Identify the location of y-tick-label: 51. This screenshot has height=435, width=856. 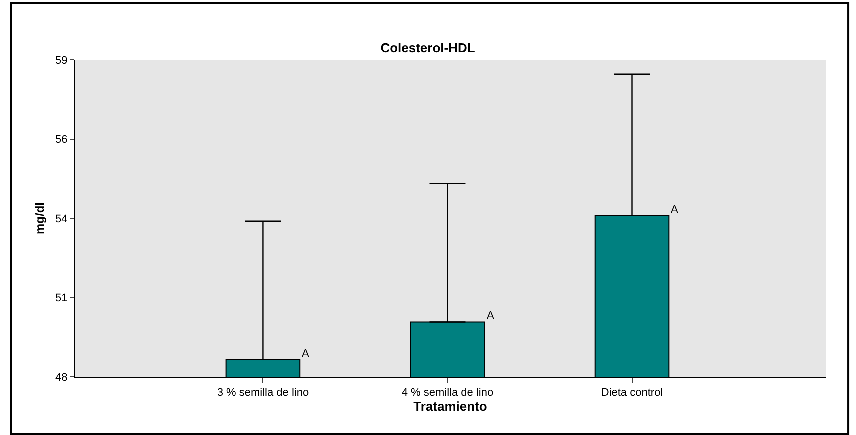
(62, 298).